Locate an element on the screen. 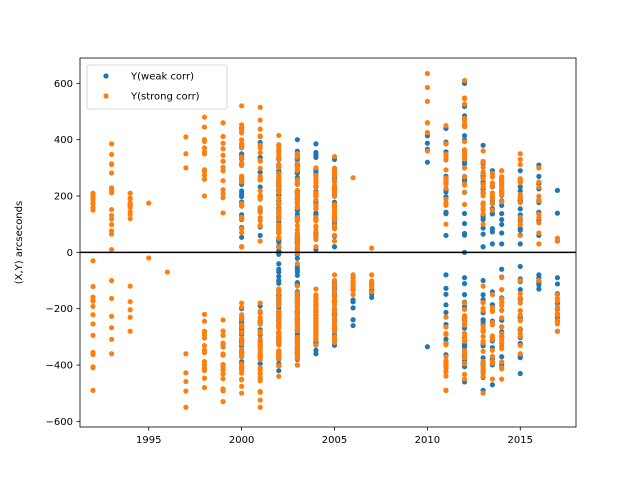  y-tick-label: 200 is located at coordinates (63, 197).